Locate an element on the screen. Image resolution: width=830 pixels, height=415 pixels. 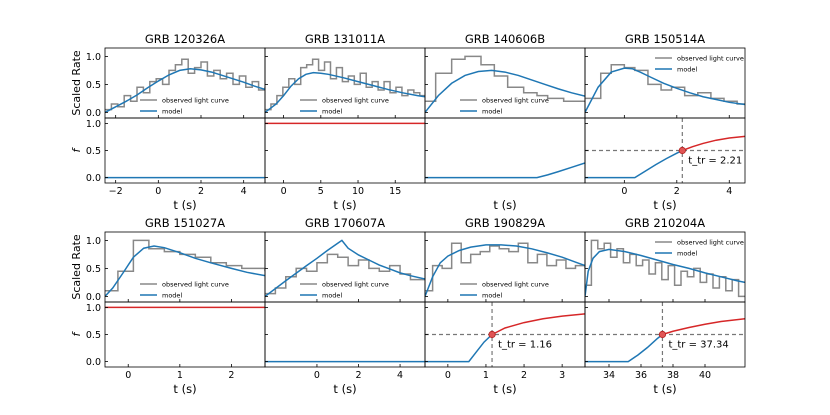
x-tick-label: 38 is located at coordinates (673, 375).